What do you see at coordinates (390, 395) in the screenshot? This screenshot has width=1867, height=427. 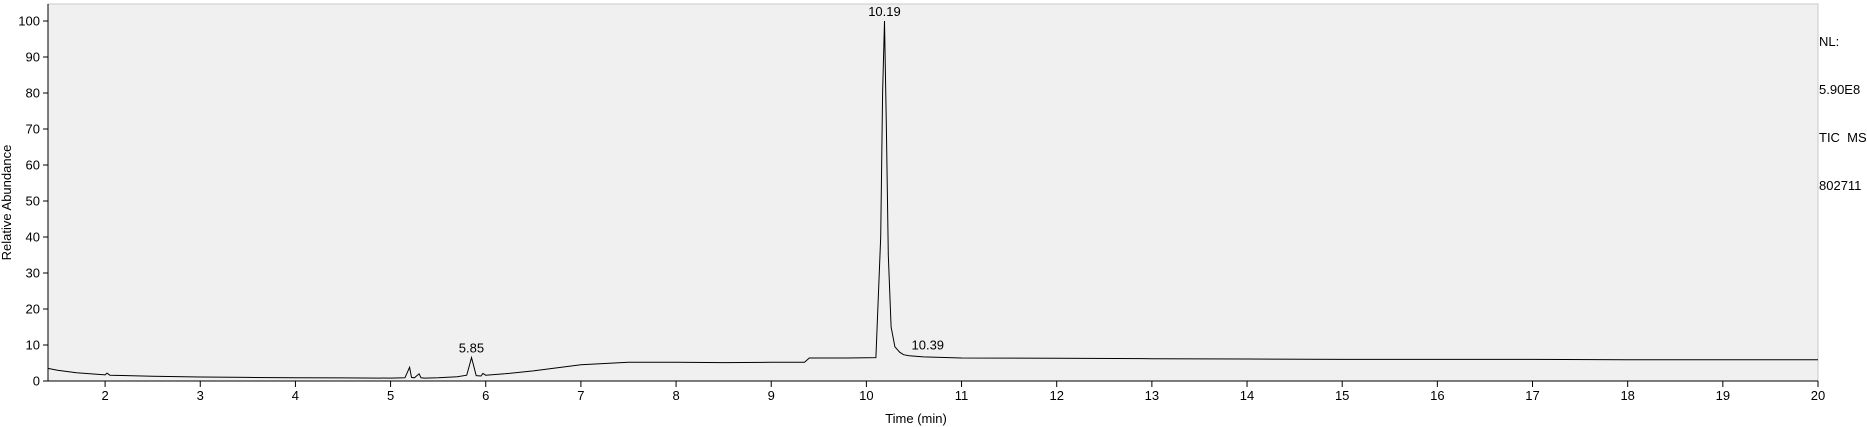 I see `x-tick-label: 5` at bounding box center [390, 395].